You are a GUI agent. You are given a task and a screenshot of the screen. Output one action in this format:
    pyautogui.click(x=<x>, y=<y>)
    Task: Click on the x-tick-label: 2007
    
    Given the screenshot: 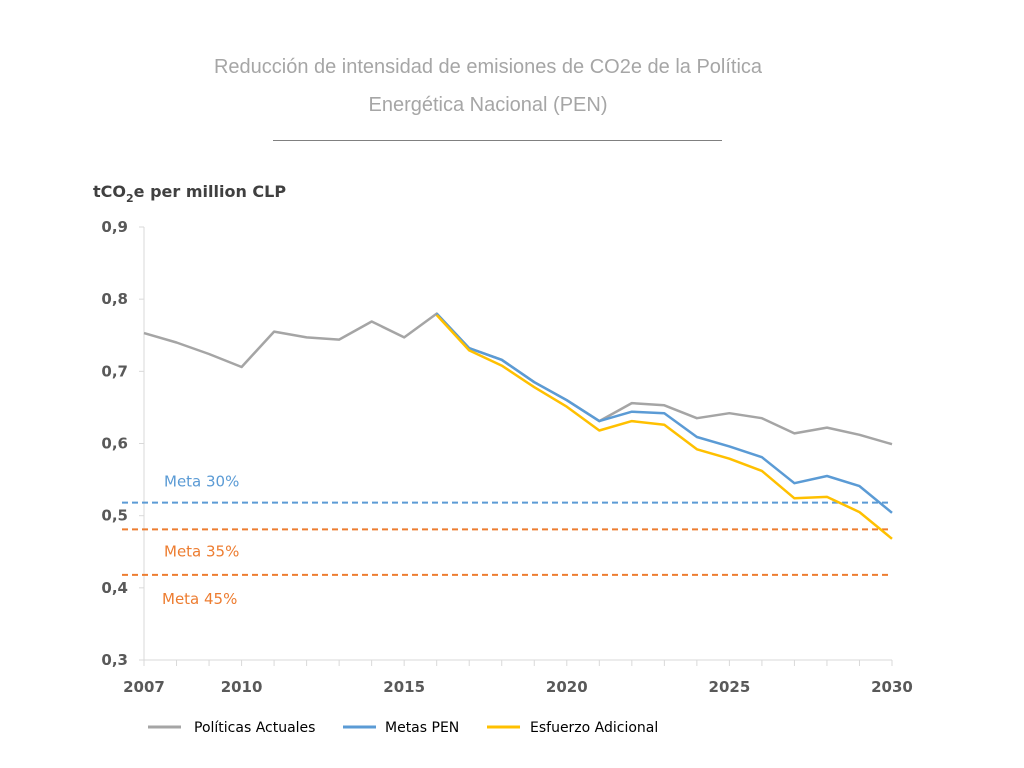 What is the action you would take?
    pyautogui.click(x=144, y=687)
    